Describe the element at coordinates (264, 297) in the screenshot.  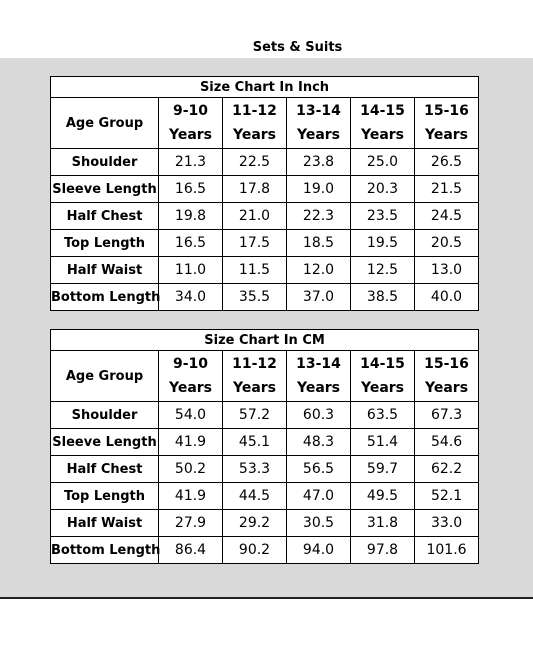
I see `table-row: Bottom Length 34.0 35.5 37.0 38.5 40.0` at that location.